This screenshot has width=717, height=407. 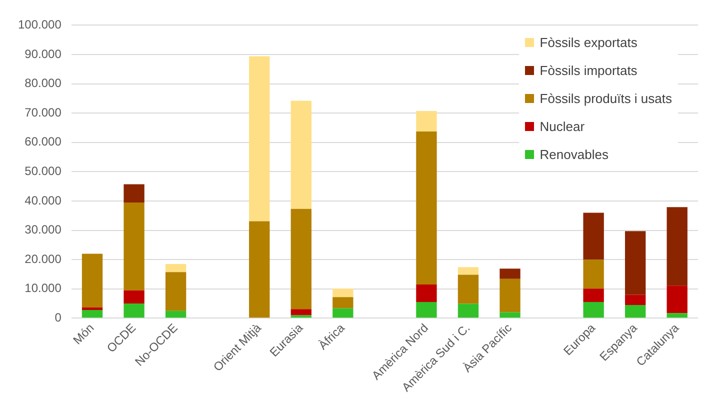 What do you see at coordinates (43, 200) in the screenshot?
I see `y-tick-label: 40.000` at bounding box center [43, 200].